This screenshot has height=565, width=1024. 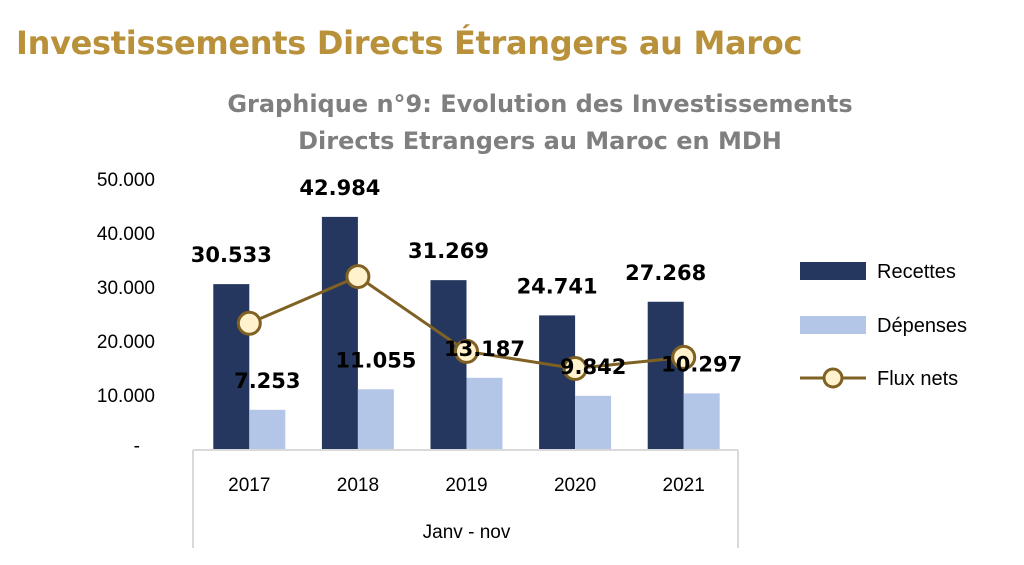 What do you see at coordinates (126, 288) in the screenshot?
I see `y-tick-30000: 30.000` at bounding box center [126, 288].